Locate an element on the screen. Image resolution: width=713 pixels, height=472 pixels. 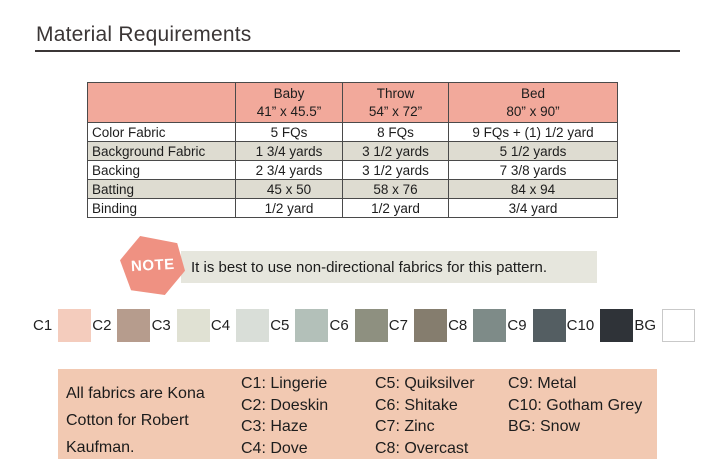
swatch-pair: C7 is located at coordinates (417, 325).